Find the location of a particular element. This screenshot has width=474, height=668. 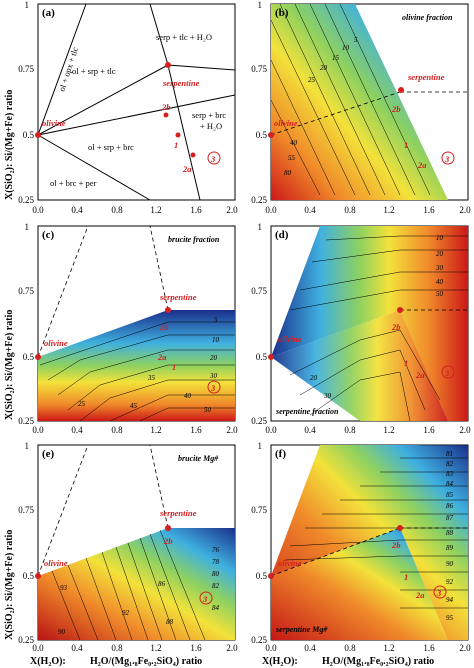

olivine-field is located at coordinates (359, 102).